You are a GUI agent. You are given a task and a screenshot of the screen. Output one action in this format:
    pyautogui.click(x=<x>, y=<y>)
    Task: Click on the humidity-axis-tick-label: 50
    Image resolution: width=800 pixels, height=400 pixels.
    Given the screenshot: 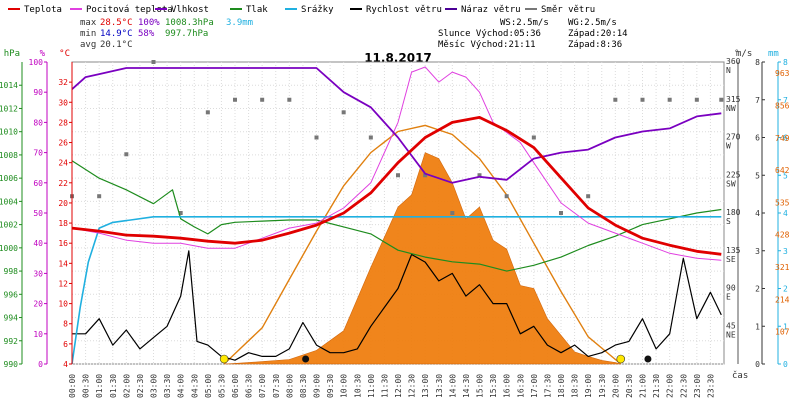 What is the action you would take?
    pyautogui.click(x=38, y=213)
    